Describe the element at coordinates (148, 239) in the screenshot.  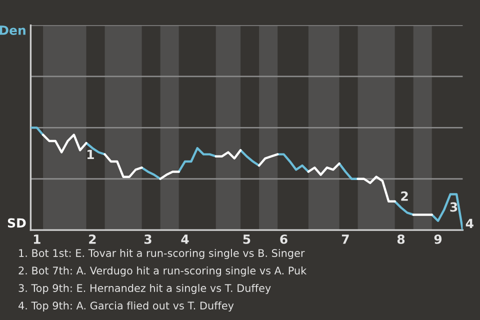
I see `x-tick-label: 3` at that location.